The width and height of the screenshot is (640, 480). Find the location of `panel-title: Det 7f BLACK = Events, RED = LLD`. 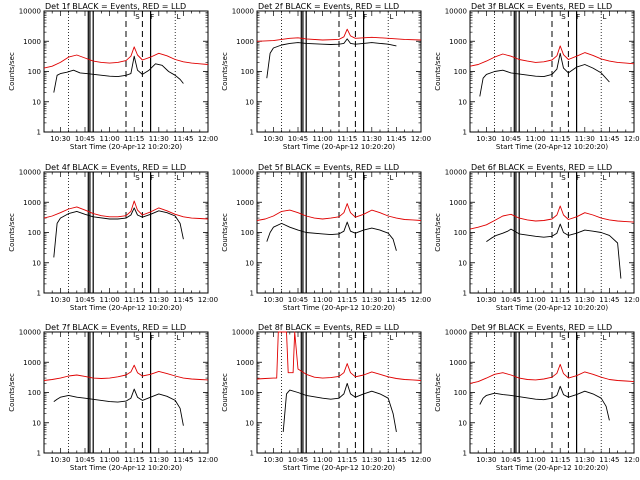

panel-title: Det 7f BLACK = Events, RED = LLD is located at coordinates (115, 327).